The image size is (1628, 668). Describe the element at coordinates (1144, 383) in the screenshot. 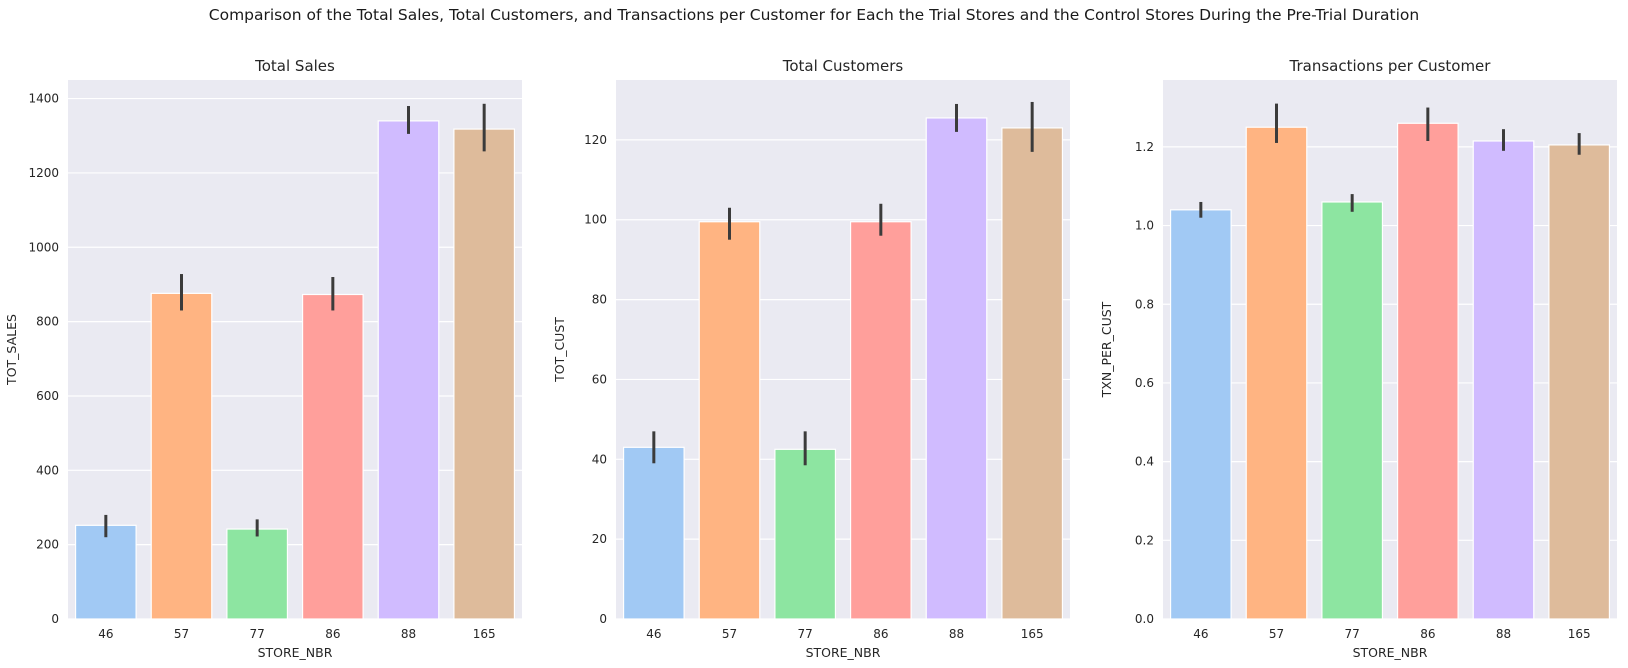

I see `y-tick-label: 0.6` at that location.